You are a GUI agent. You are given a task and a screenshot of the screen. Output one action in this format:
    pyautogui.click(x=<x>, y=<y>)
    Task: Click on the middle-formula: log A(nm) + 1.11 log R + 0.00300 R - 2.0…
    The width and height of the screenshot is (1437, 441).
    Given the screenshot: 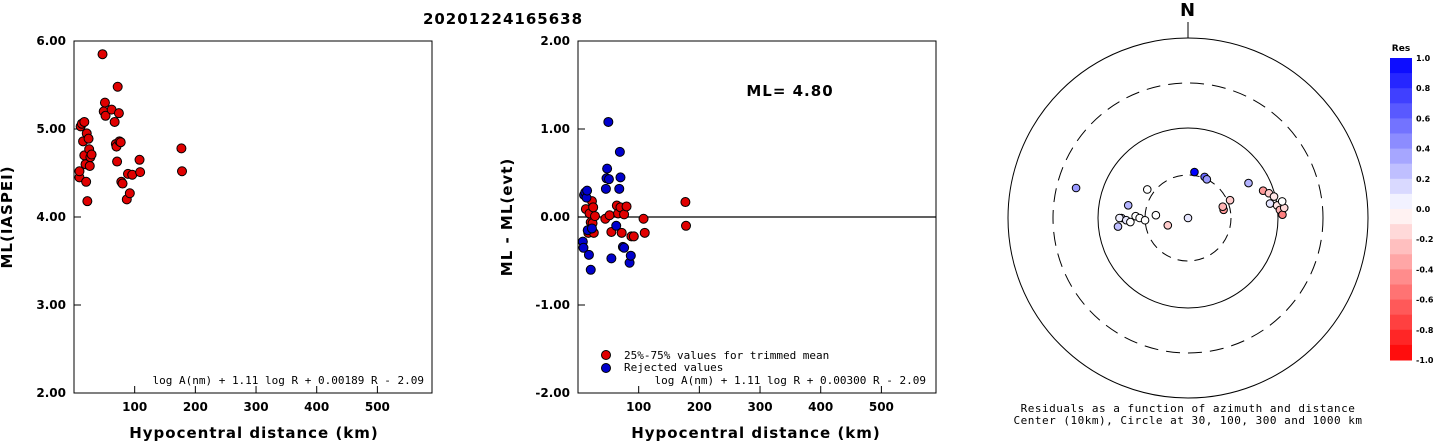 What is the action you would take?
    pyautogui.click(x=790, y=380)
    